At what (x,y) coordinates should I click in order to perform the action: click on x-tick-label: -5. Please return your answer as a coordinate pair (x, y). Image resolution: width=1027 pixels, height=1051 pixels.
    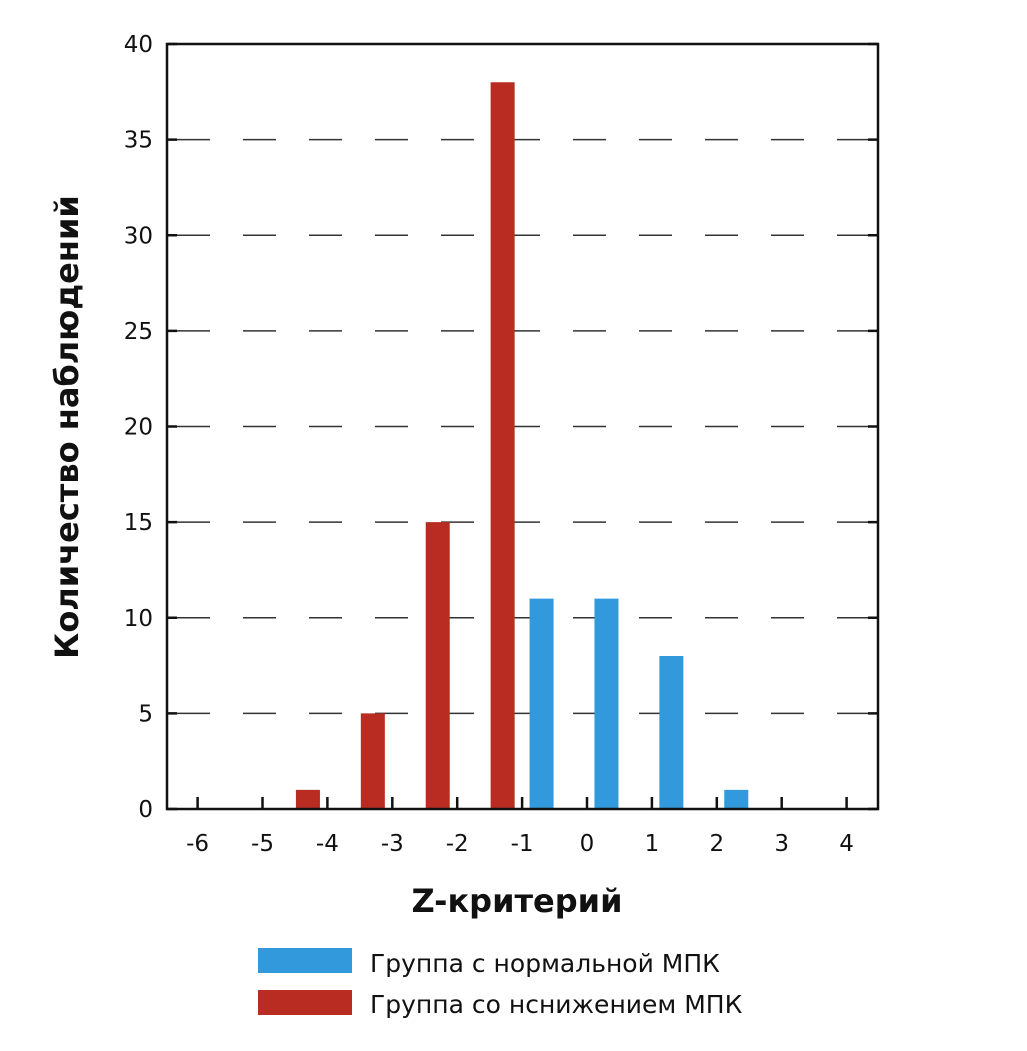
    Looking at the image, I should click on (262, 844).